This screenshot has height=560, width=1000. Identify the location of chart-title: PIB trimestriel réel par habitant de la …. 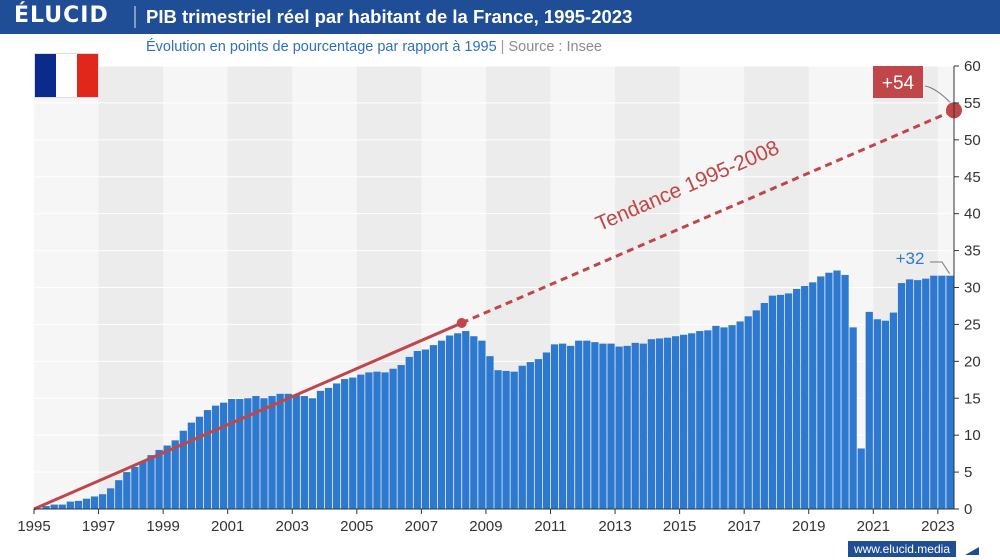
(389, 16).